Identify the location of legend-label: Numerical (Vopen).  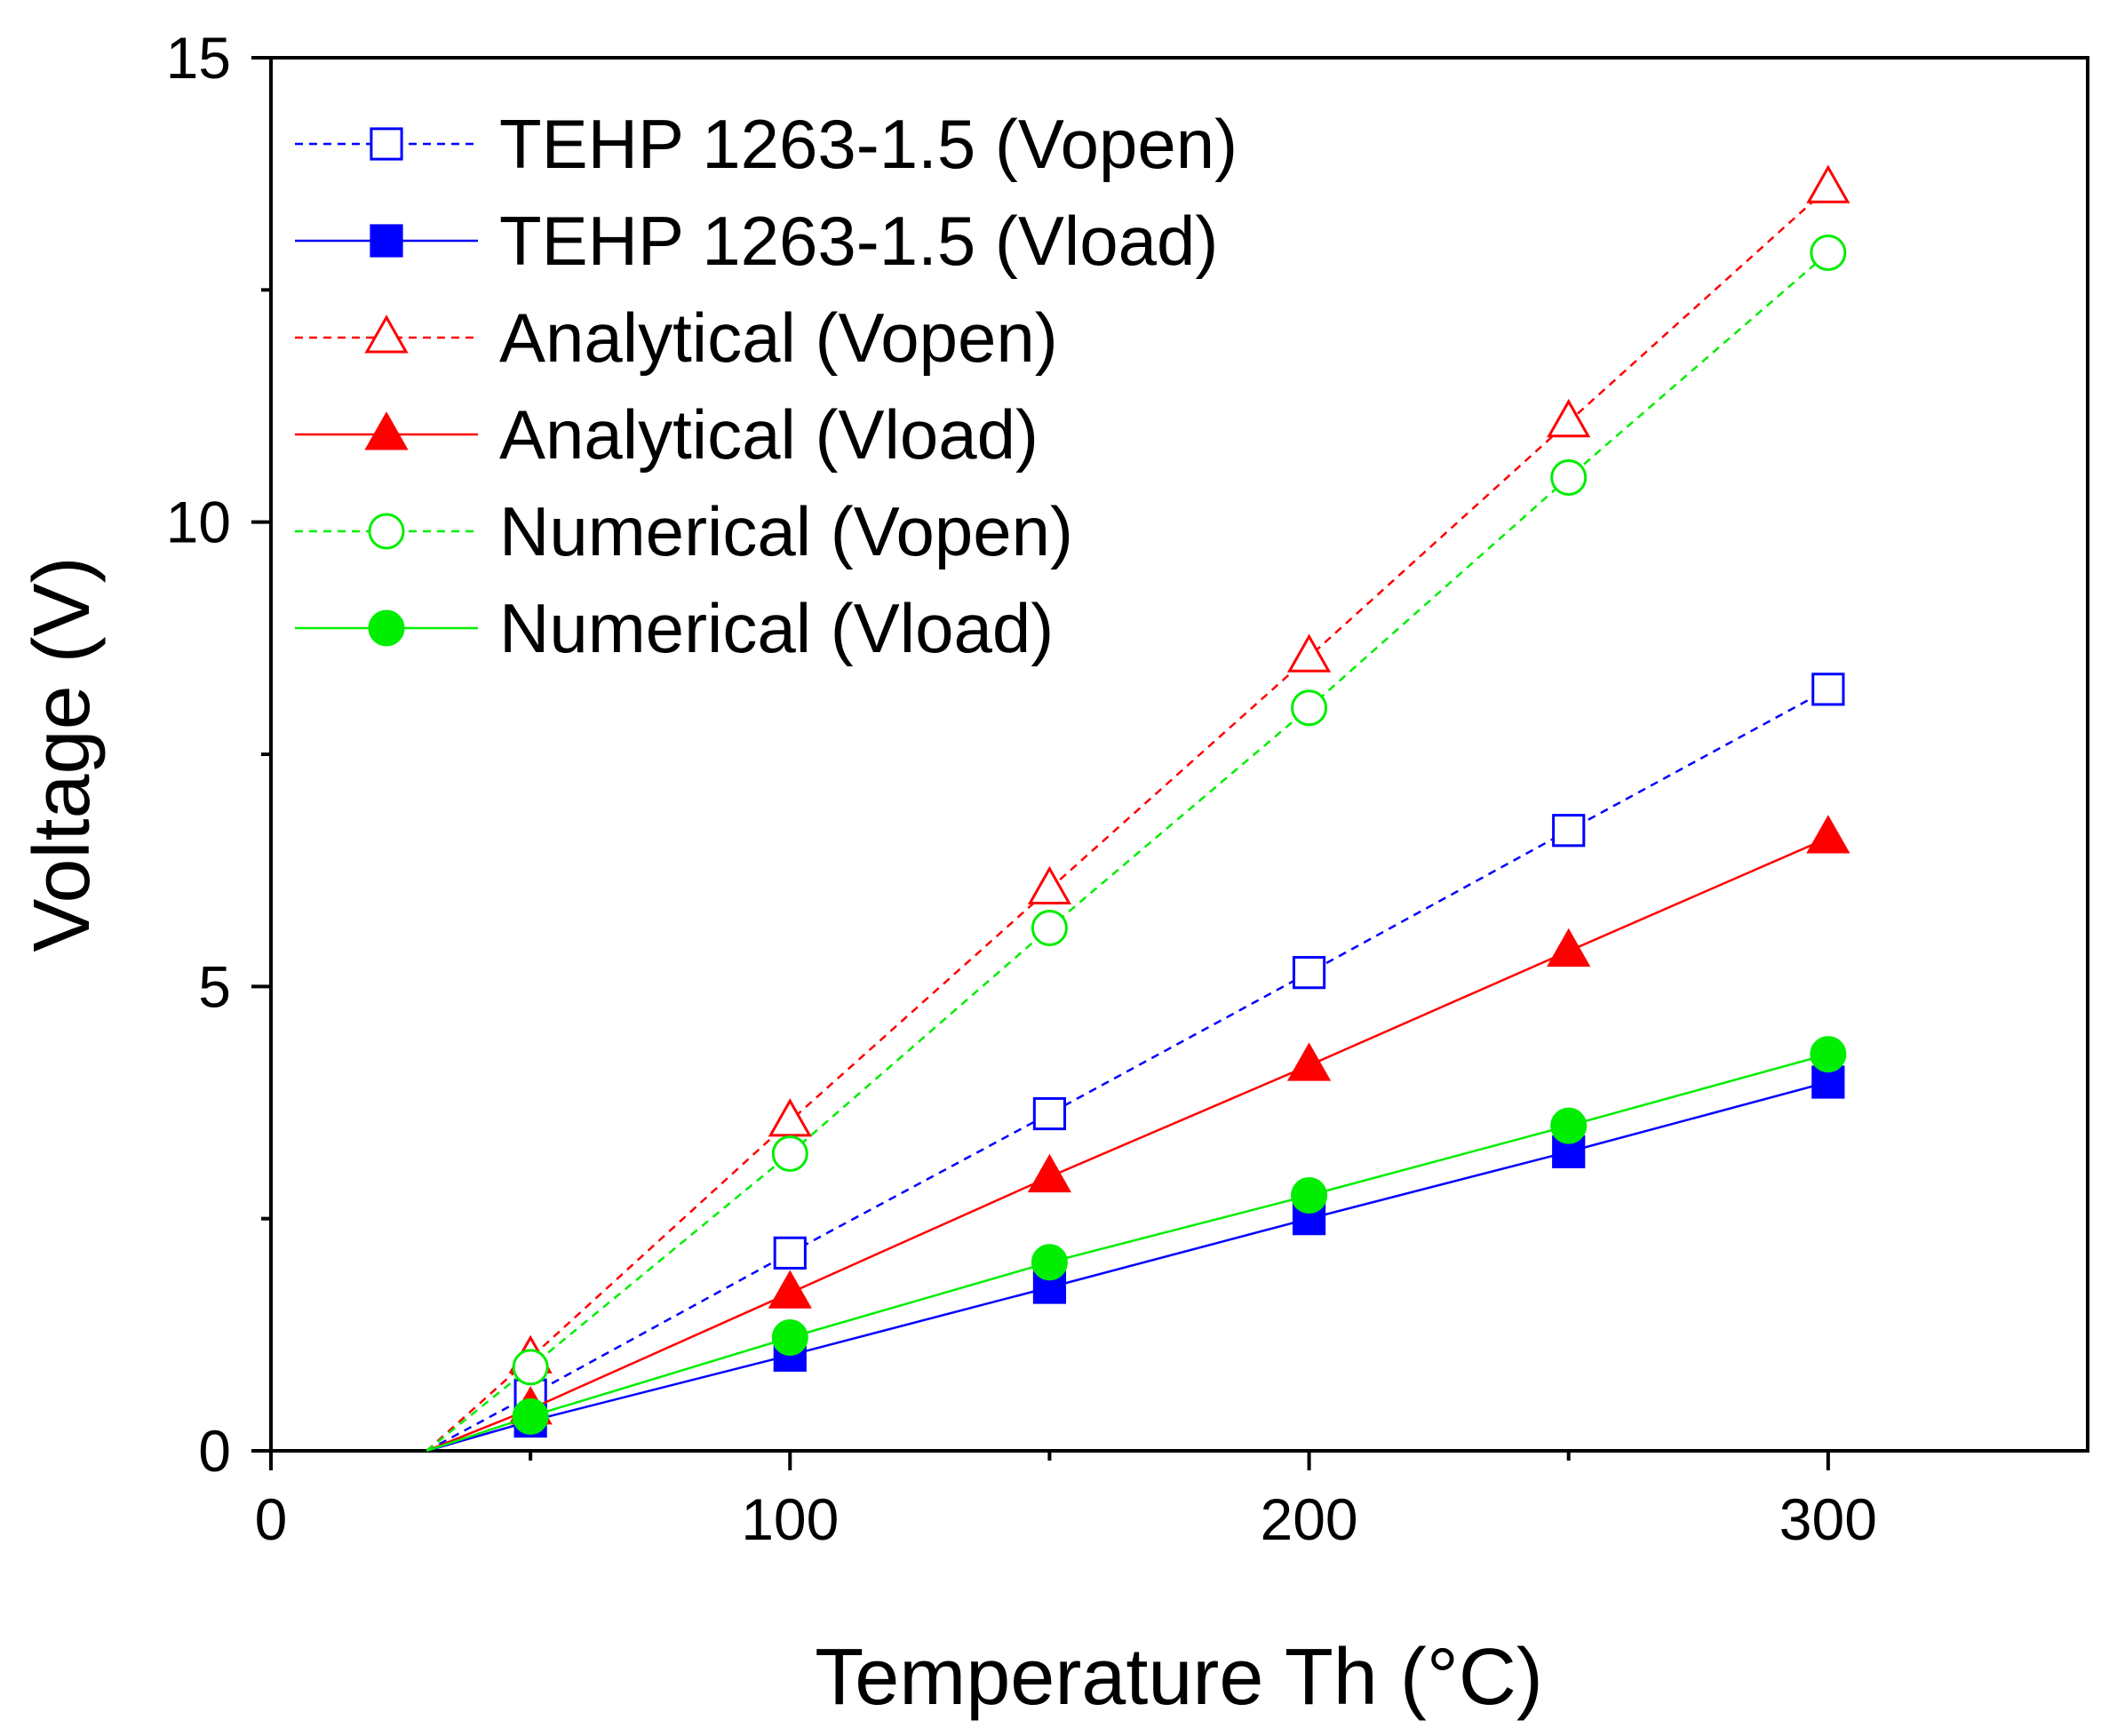
(786, 531).